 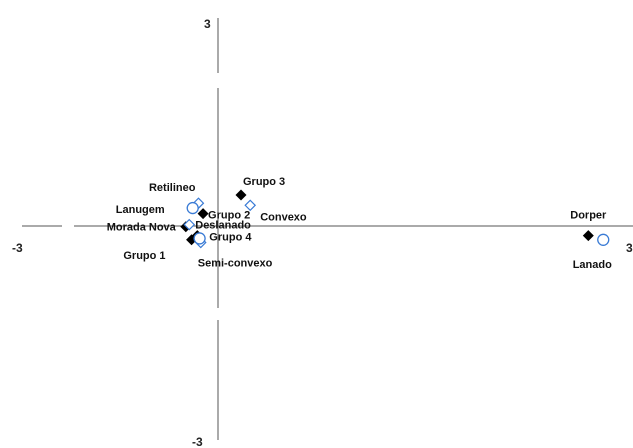 What do you see at coordinates (229, 216) in the screenshot?
I see `data-label: Grupo 2` at bounding box center [229, 216].